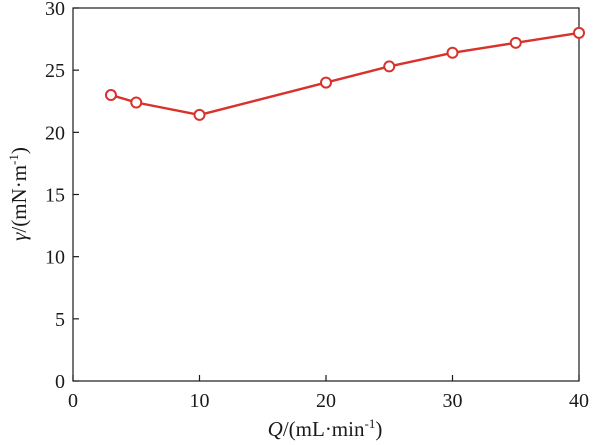  What do you see at coordinates (369, 423) in the screenshot?
I see `x-axis-unit-exponent: -1` at bounding box center [369, 423].